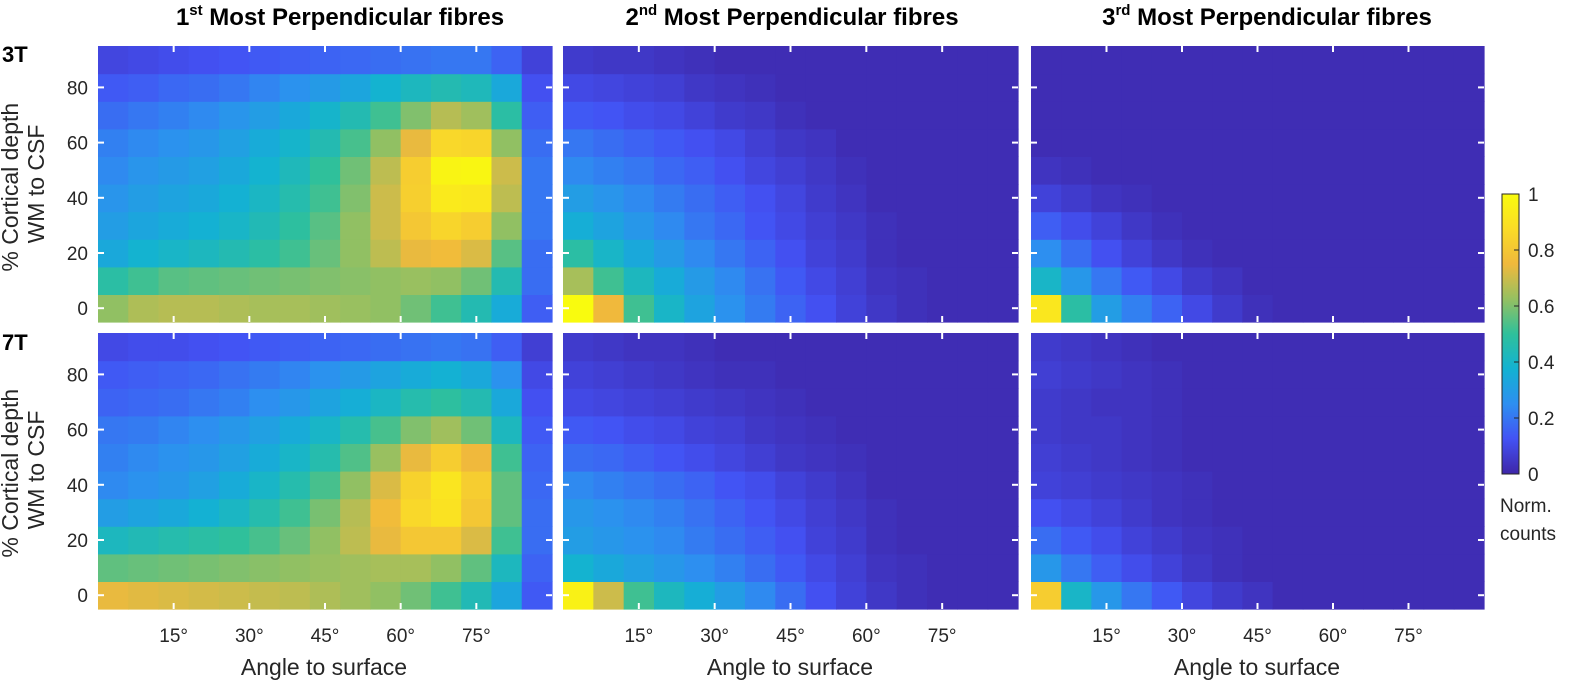  Describe the element at coordinates (77, 254) in the screenshot. I see `y-tick-label: 20` at that location.